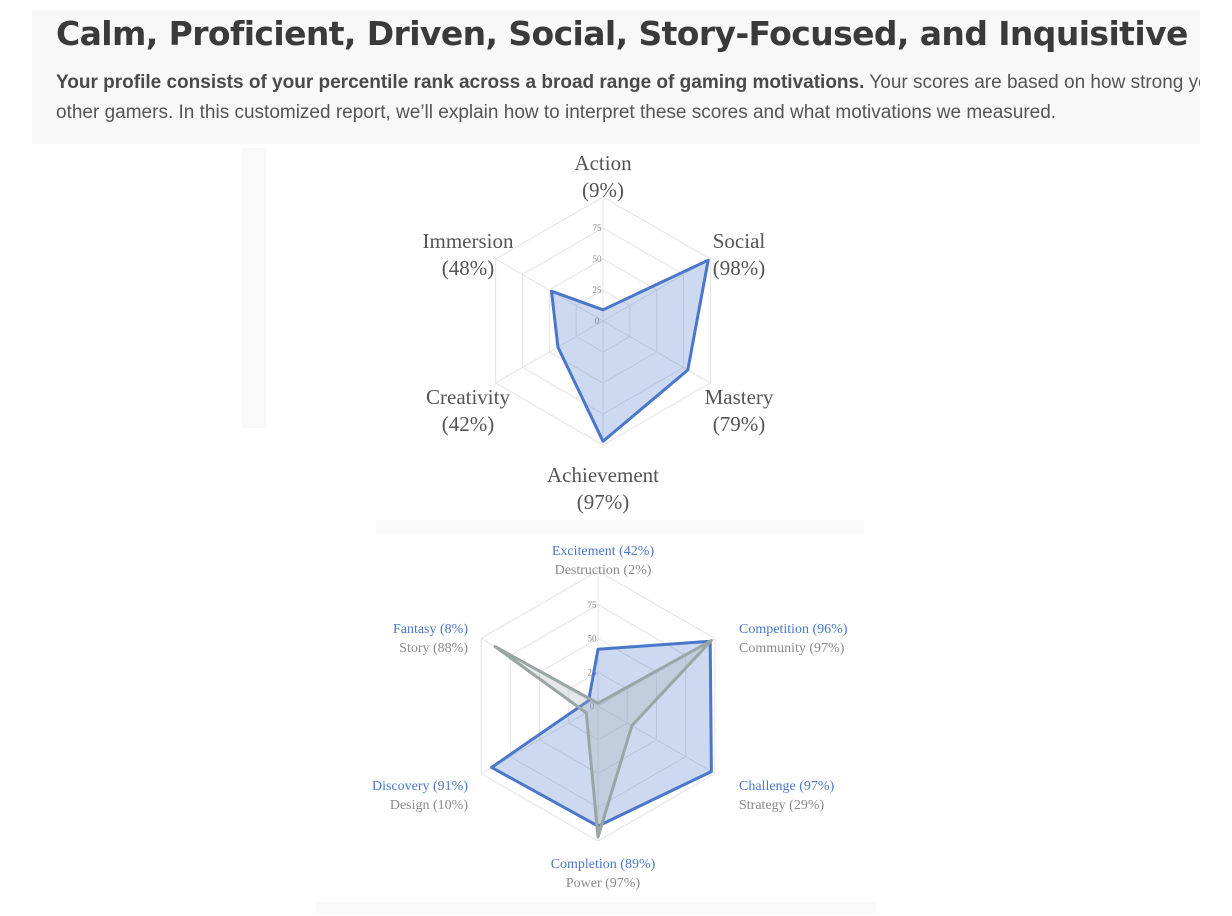  I want to click on chart1-background, so click(254, 288).